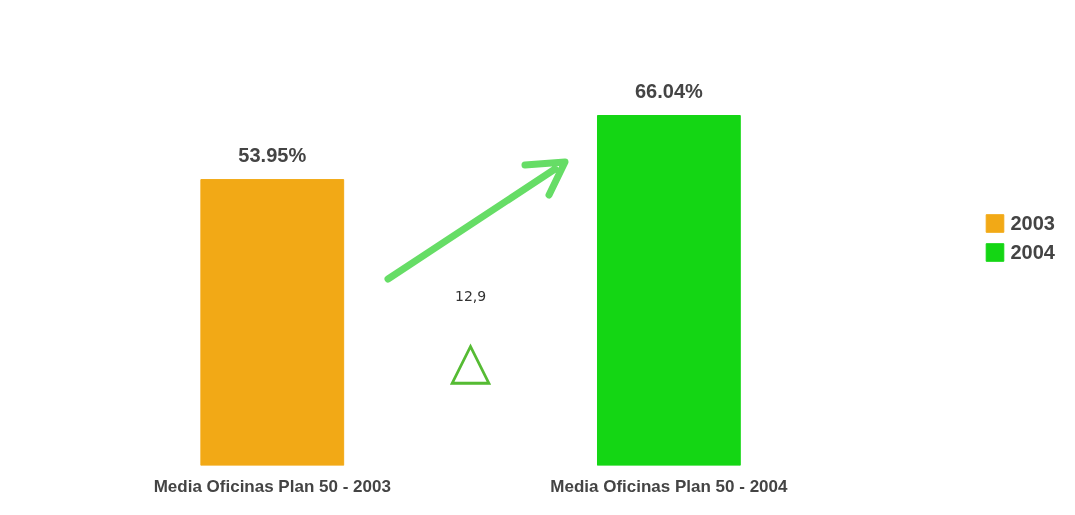 Image resolution: width=1075 pixels, height=515 pixels. Describe the element at coordinates (470, 360) in the screenshot. I see `annotation: △` at that location.